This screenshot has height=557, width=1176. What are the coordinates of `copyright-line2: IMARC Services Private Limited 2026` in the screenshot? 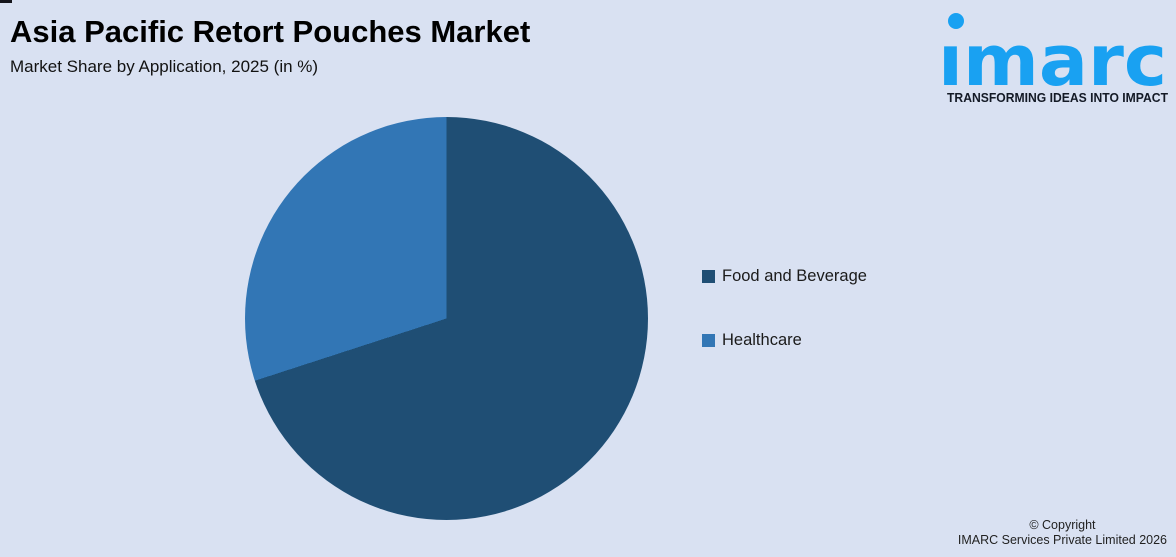 It's located at (1062, 540).